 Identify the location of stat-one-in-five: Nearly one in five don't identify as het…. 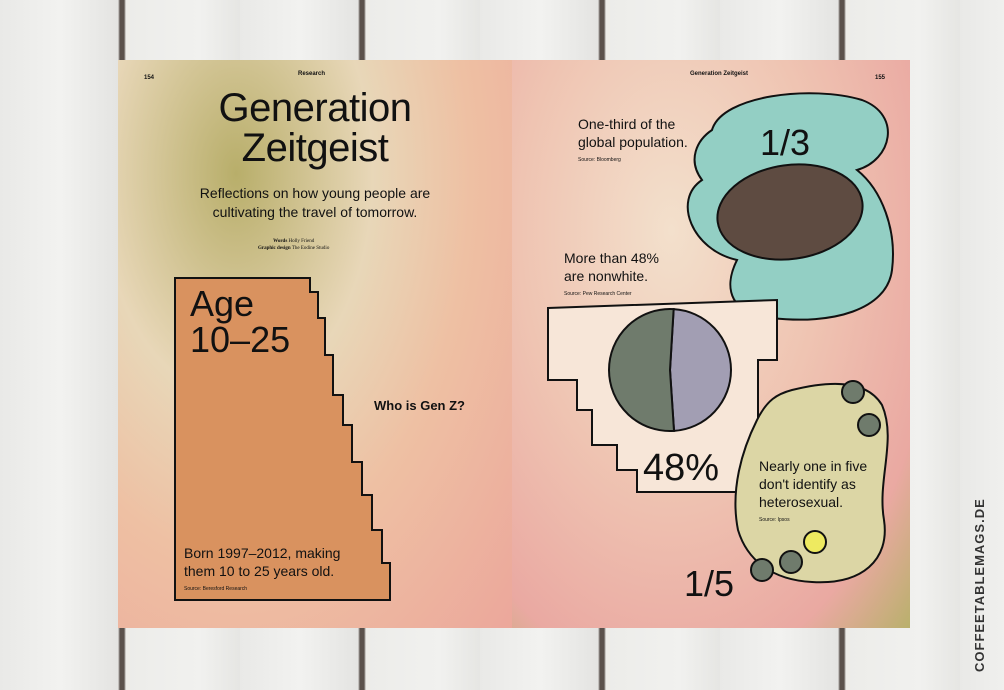
(813, 493).